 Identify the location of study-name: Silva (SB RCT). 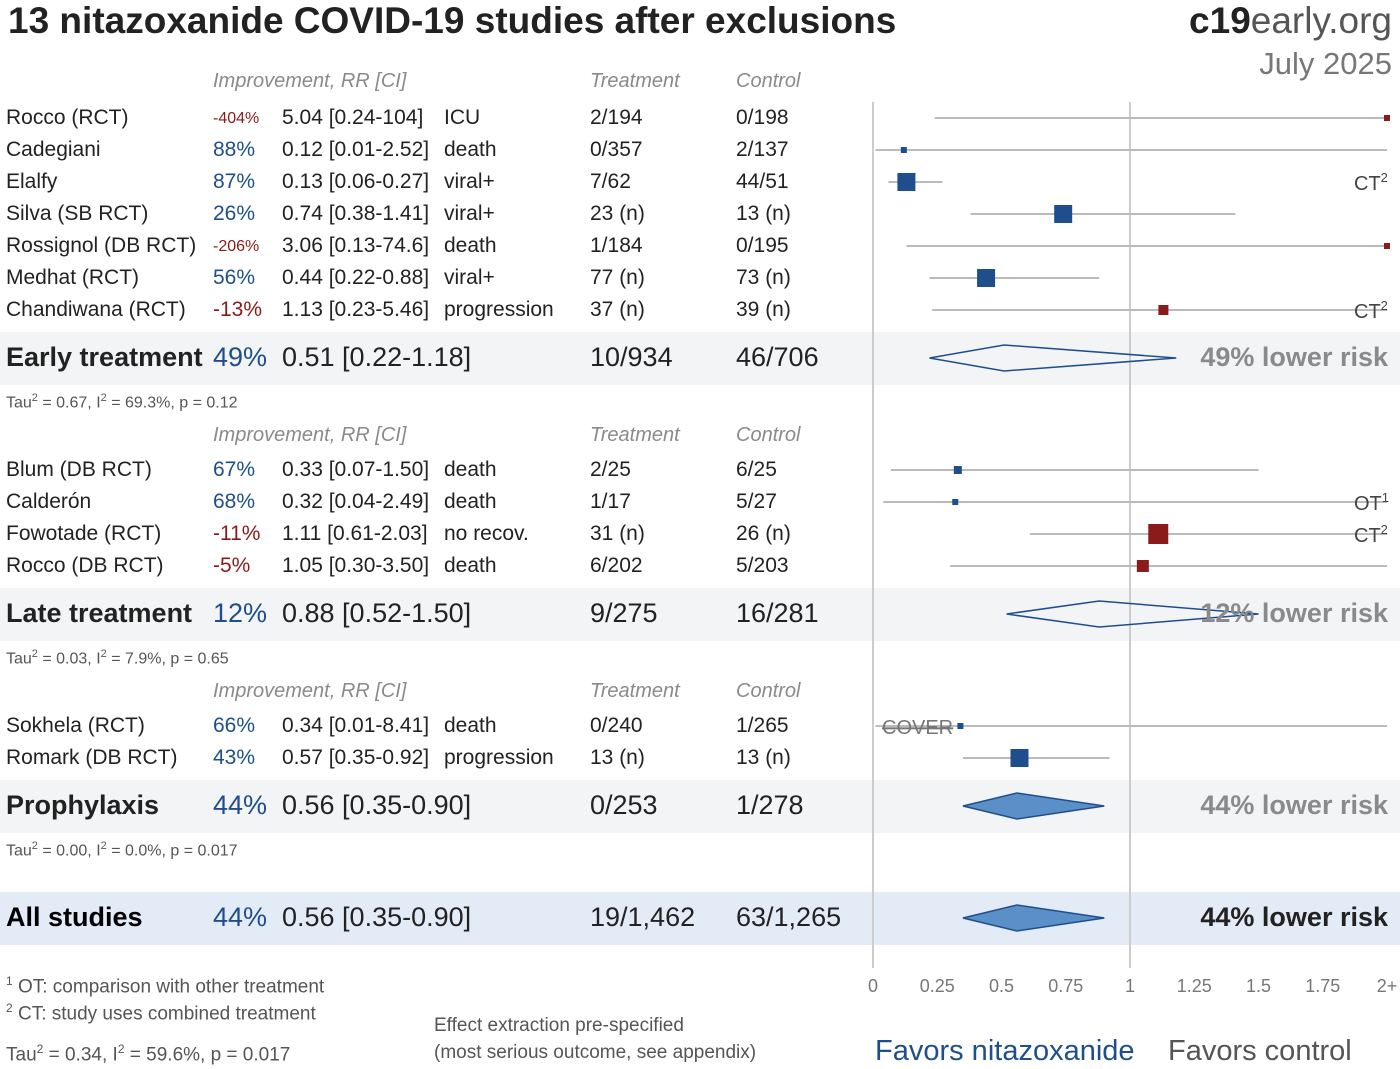
(77, 213).